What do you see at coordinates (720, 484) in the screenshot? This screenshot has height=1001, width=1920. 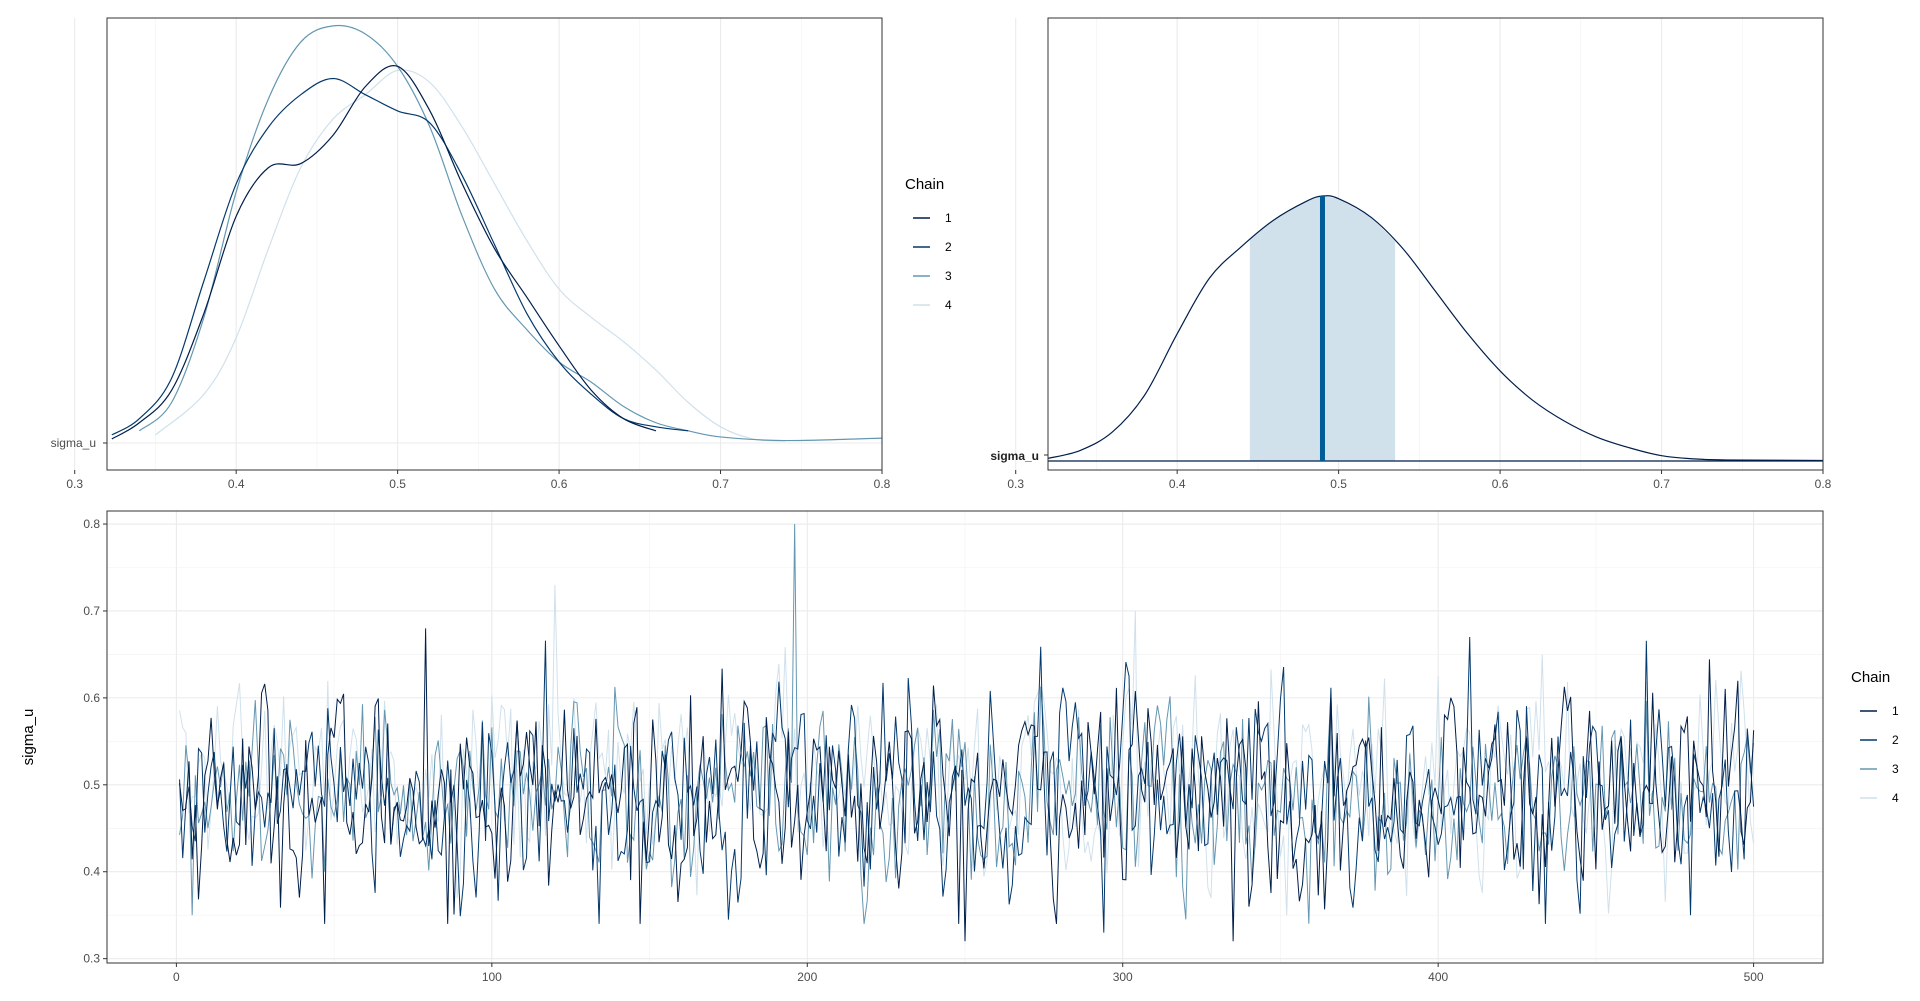 I see `density-overlay-x-tick-label: 0.7` at bounding box center [720, 484].